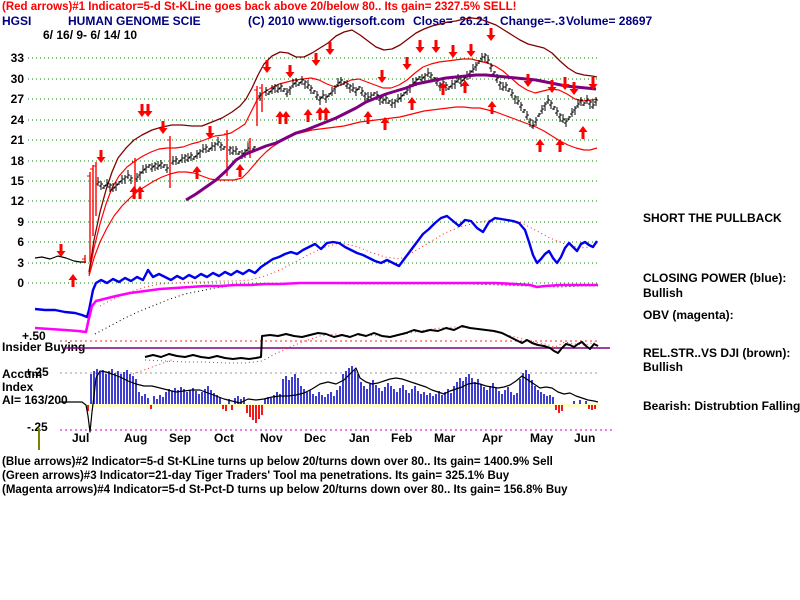 The height and width of the screenshot is (600, 800). I want to click on label-minus25: -.25, so click(37, 427).